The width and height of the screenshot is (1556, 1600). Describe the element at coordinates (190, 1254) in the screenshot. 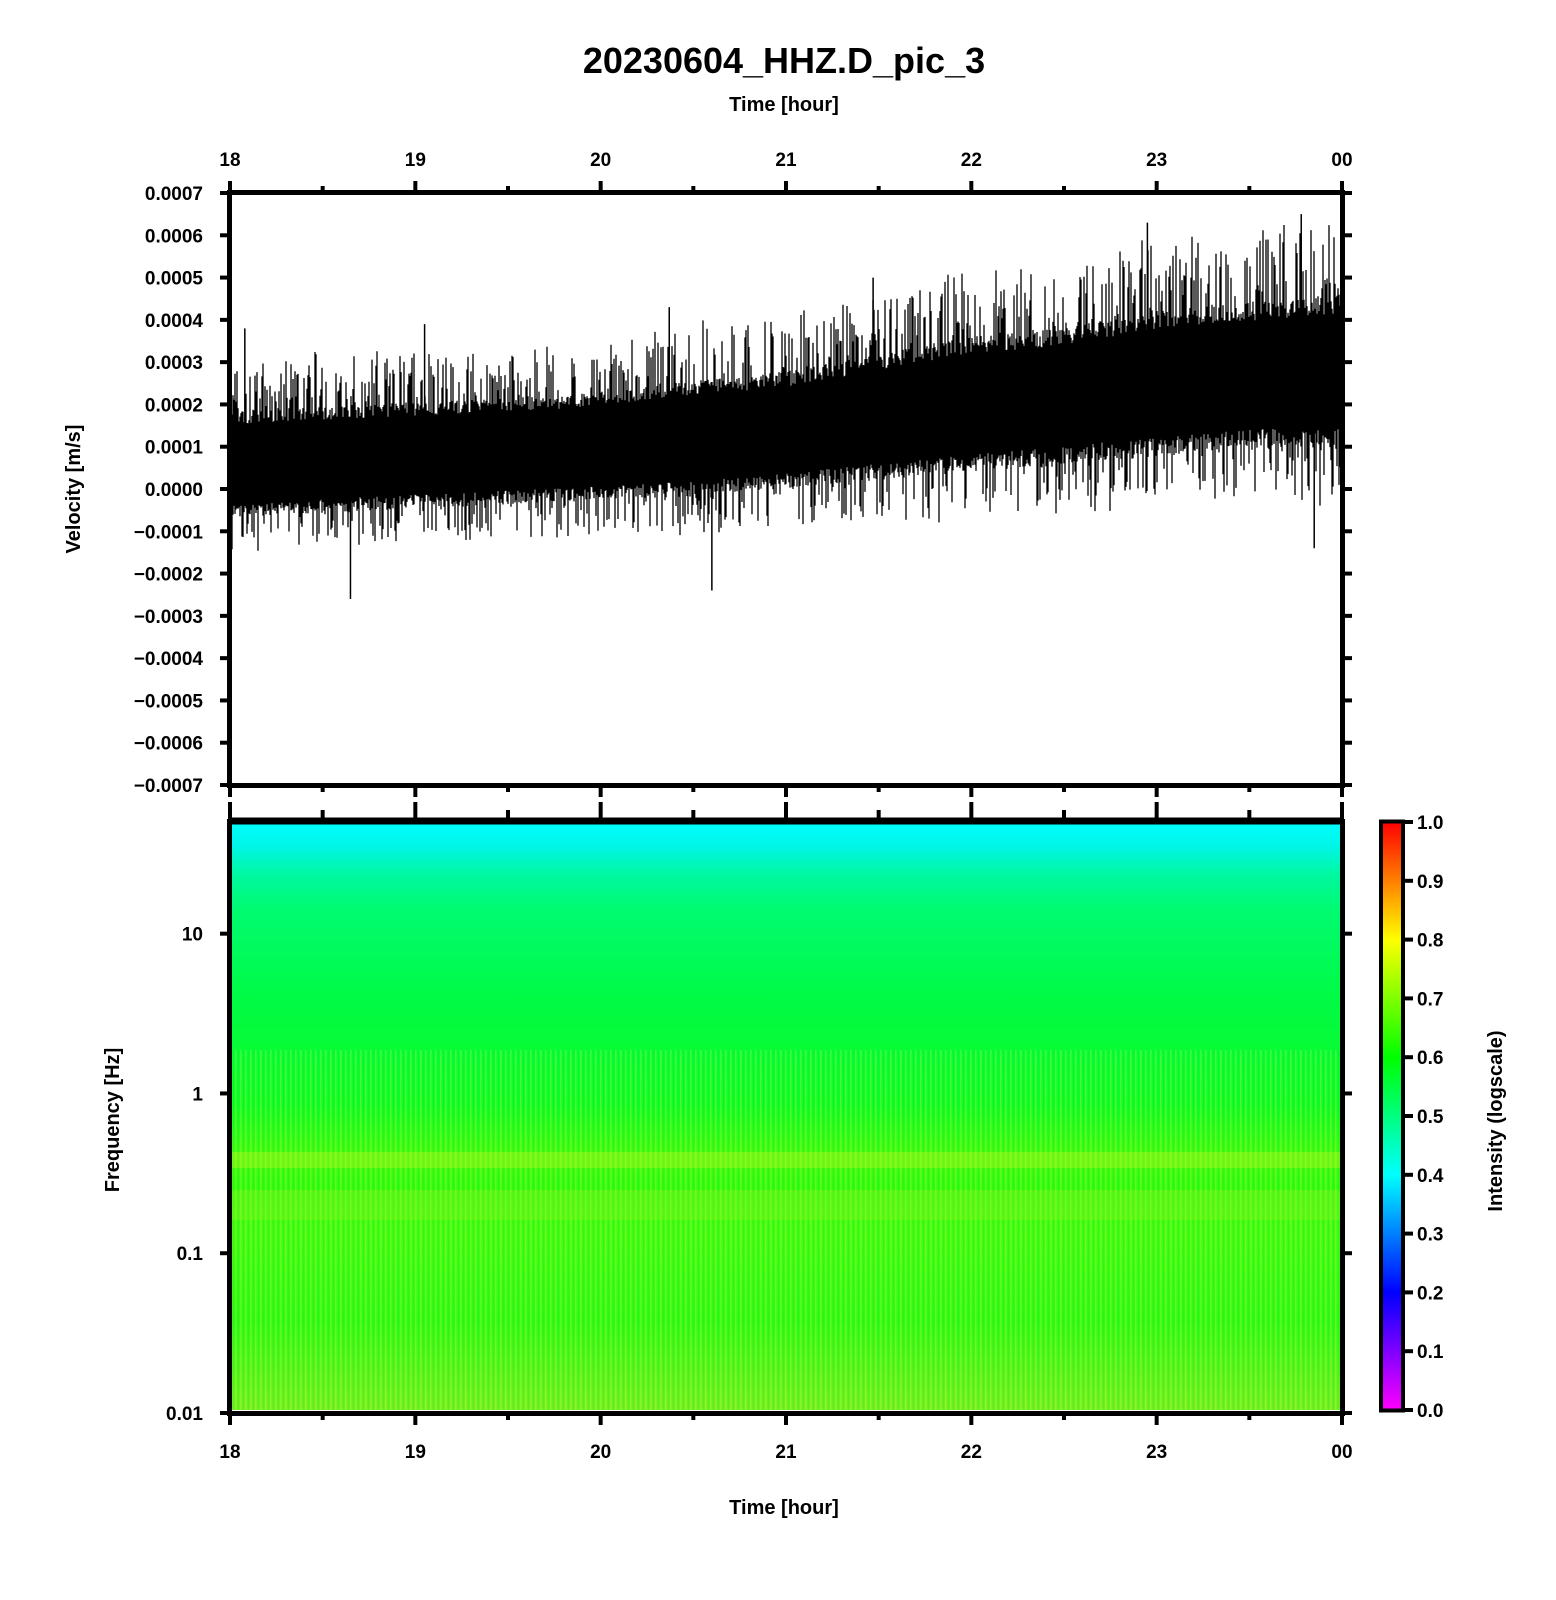

I see `frequency-tick-label: 0.1` at that location.